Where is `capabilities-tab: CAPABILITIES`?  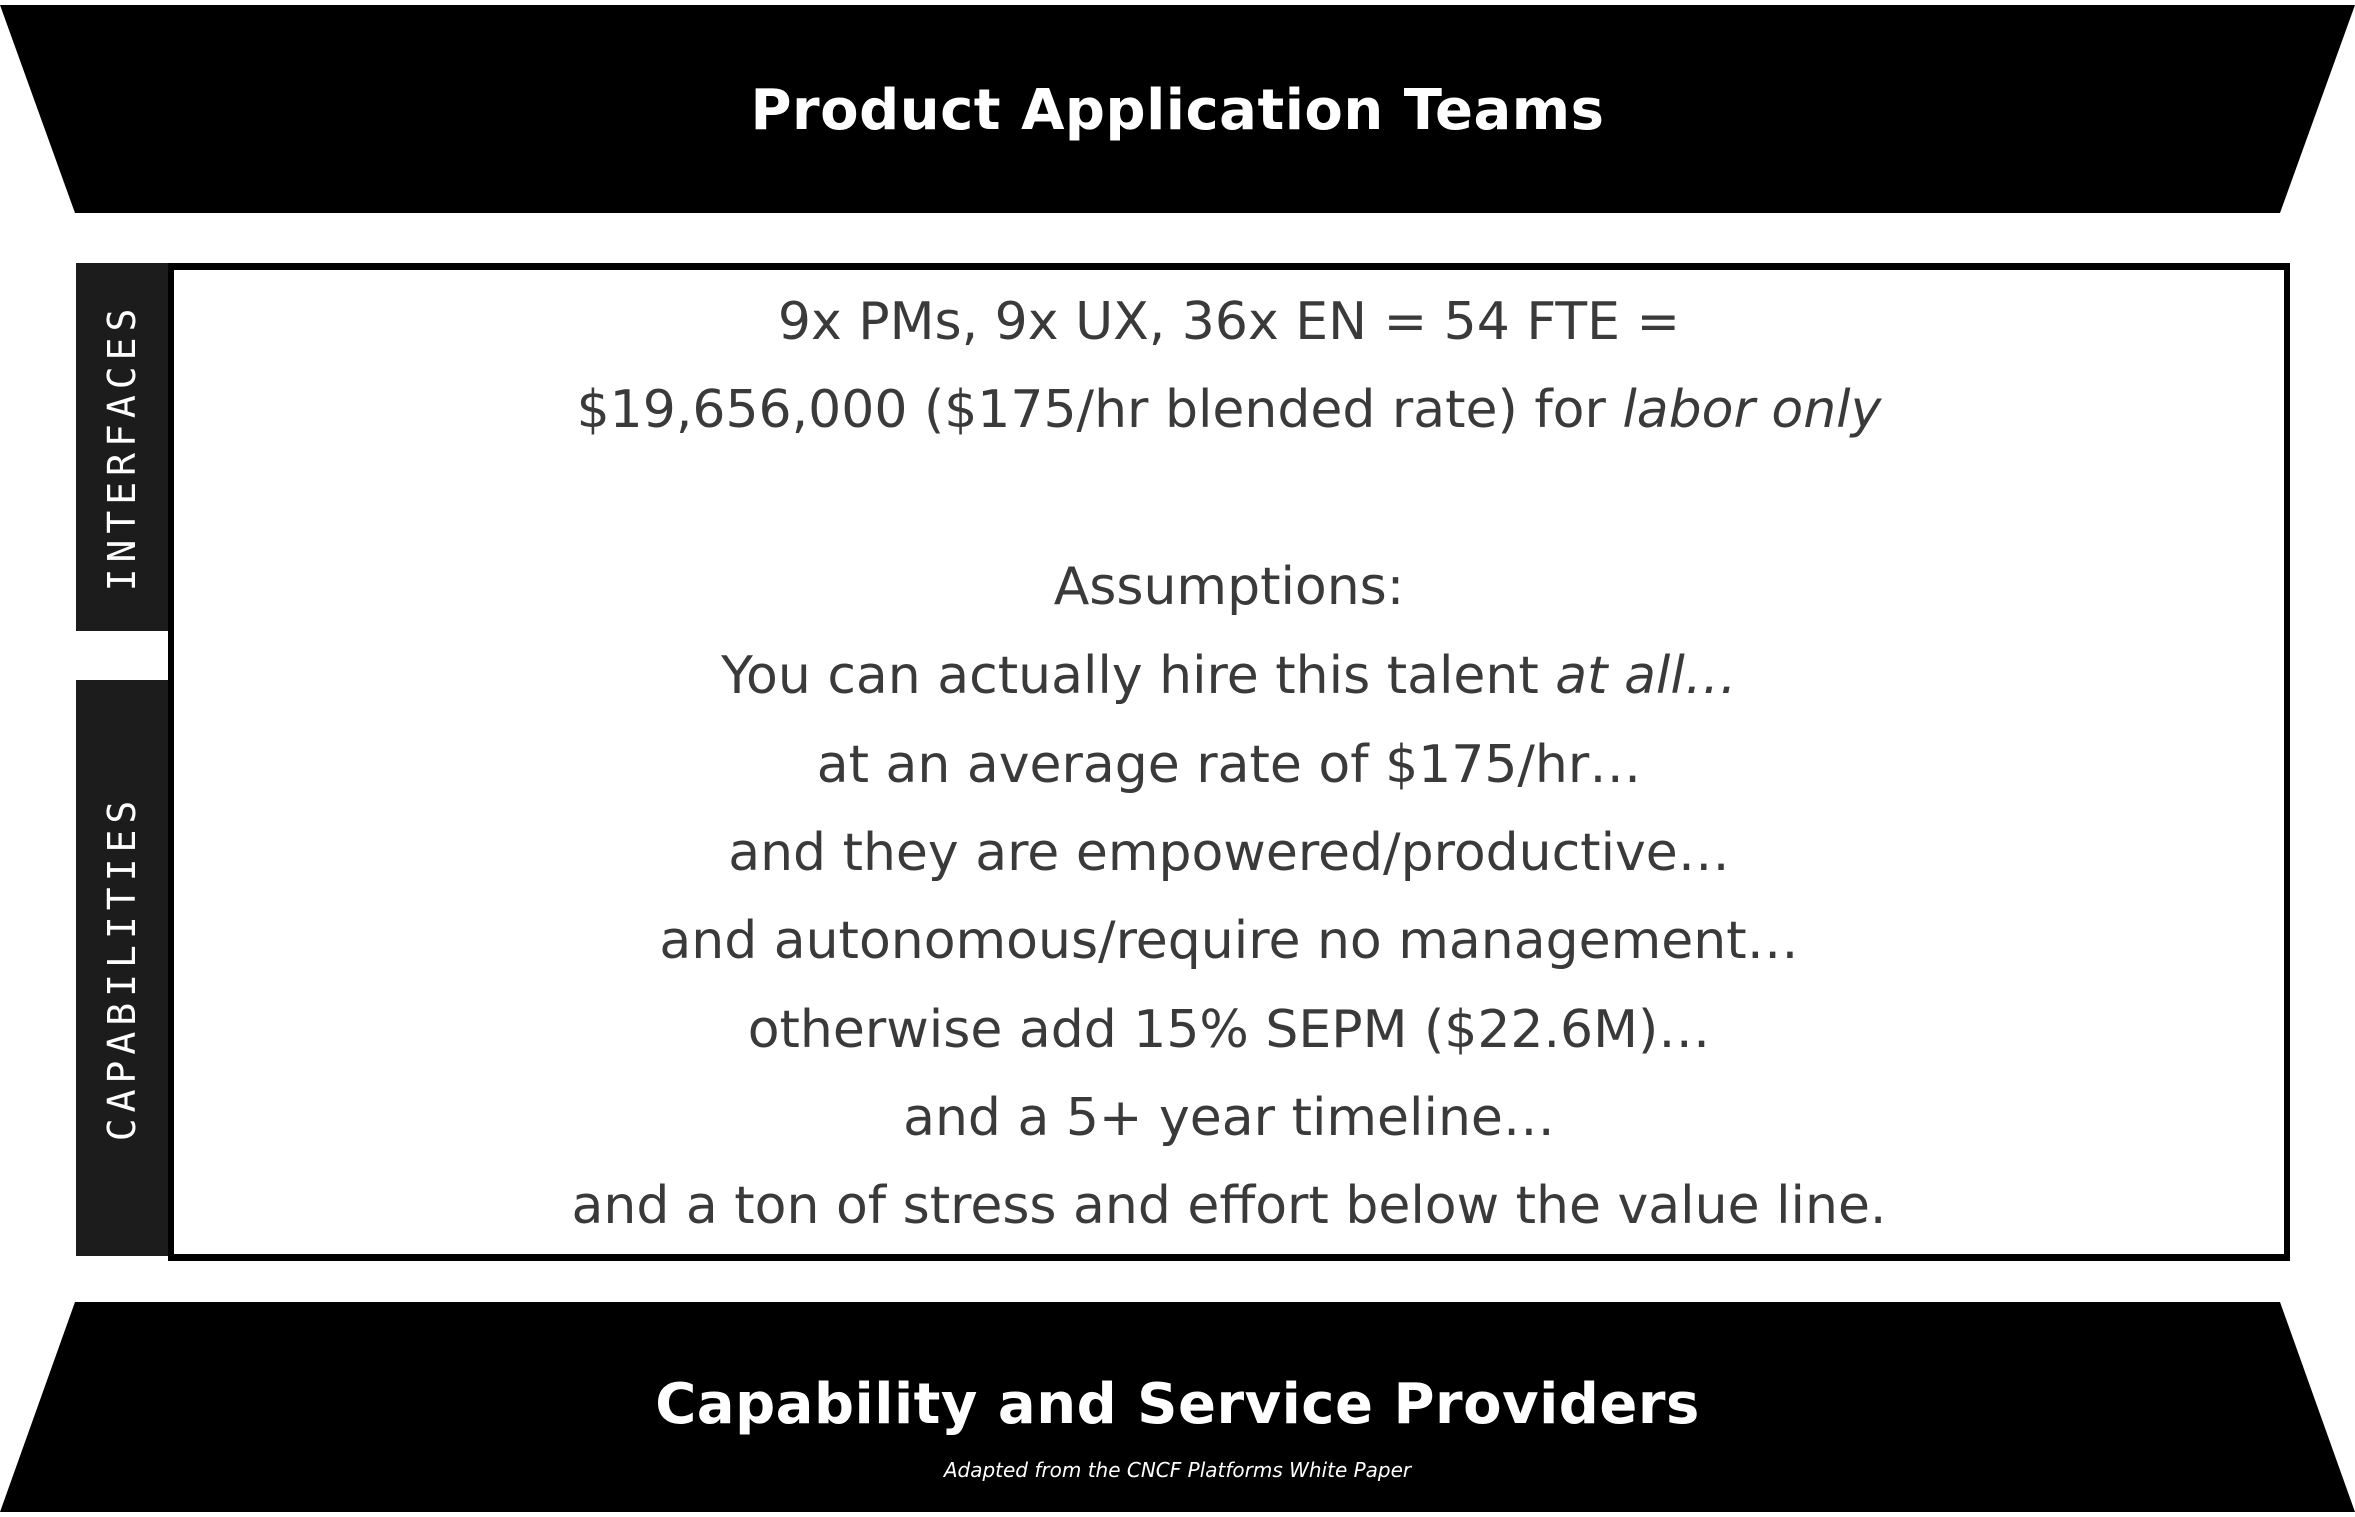 capabilities-tab: CAPABILITIES is located at coordinates (122, 968).